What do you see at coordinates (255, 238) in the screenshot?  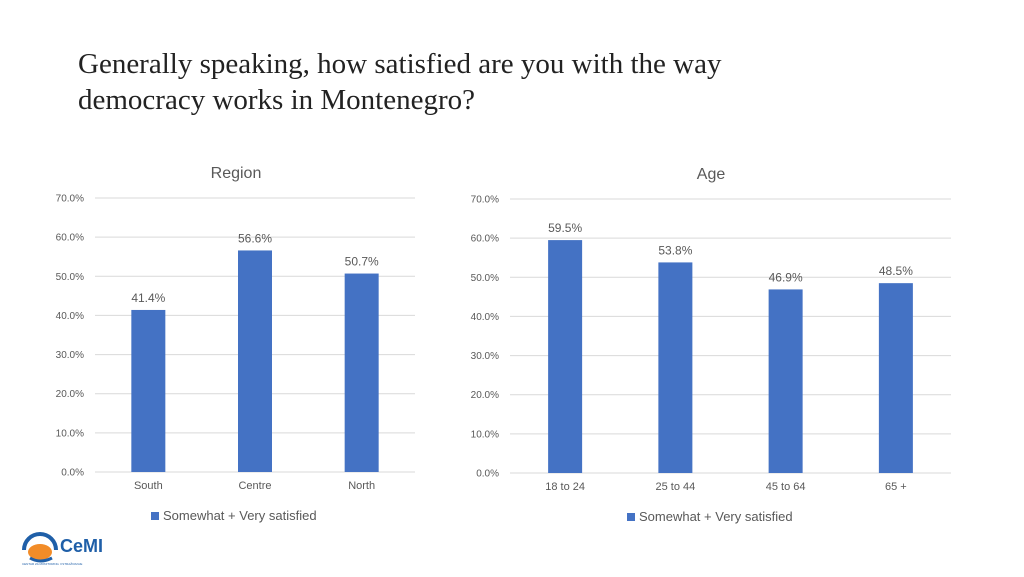 I see `data-label: 56.6%` at bounding box center [255, 238].